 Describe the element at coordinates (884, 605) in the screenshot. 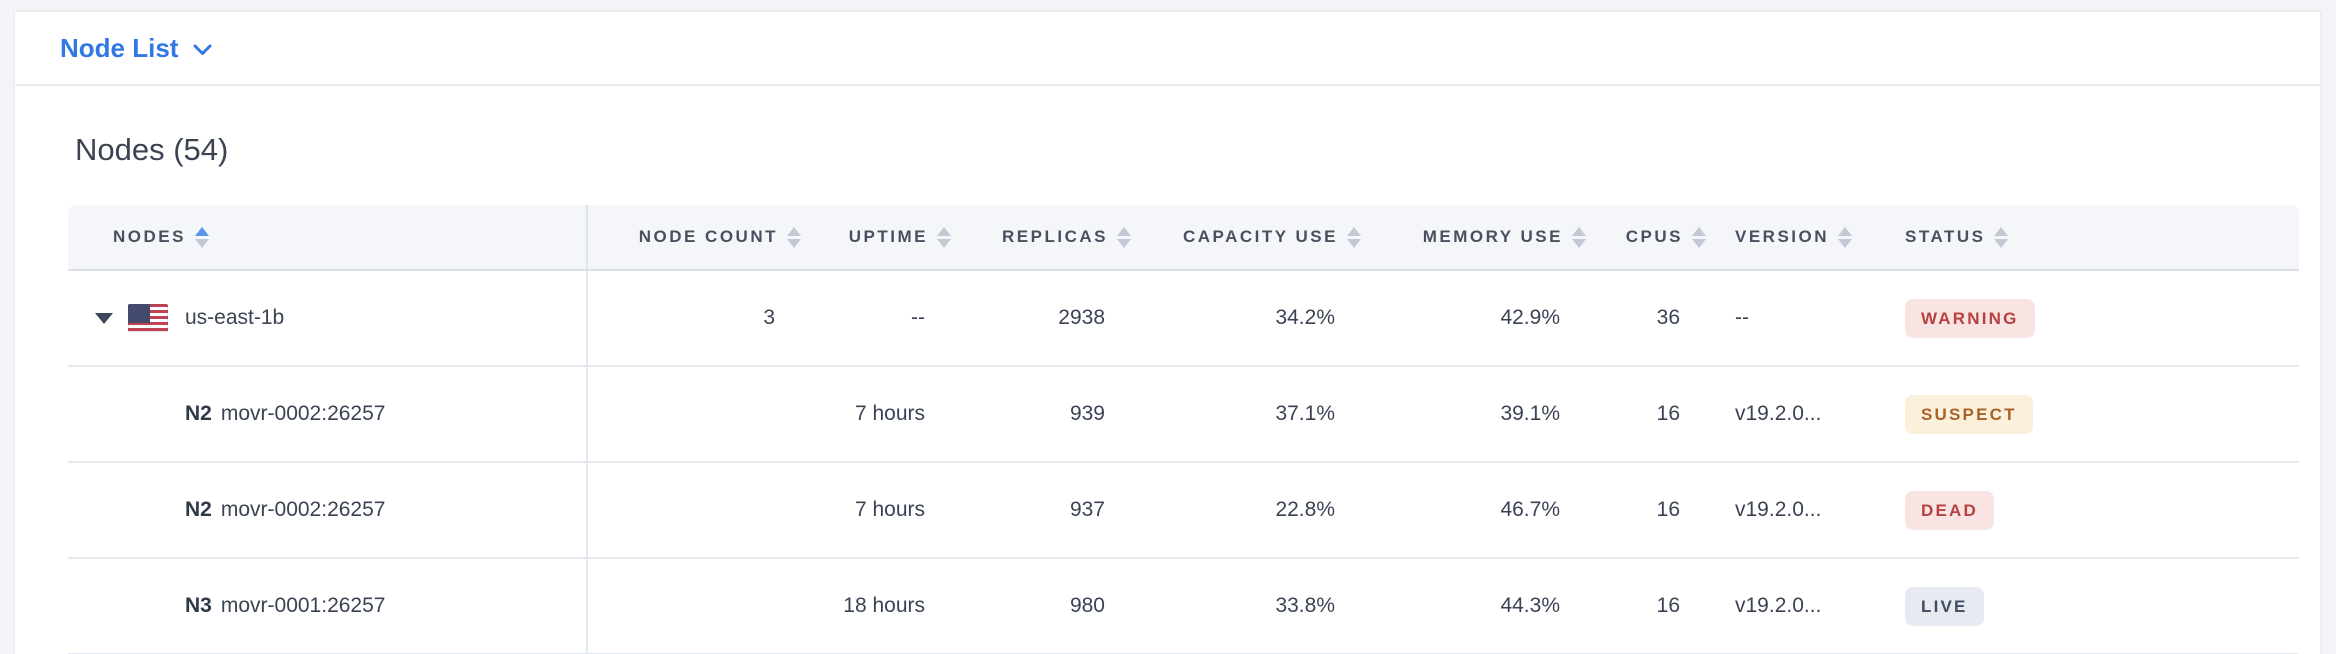

I see `uptime-cell: 18 hours` at that location.